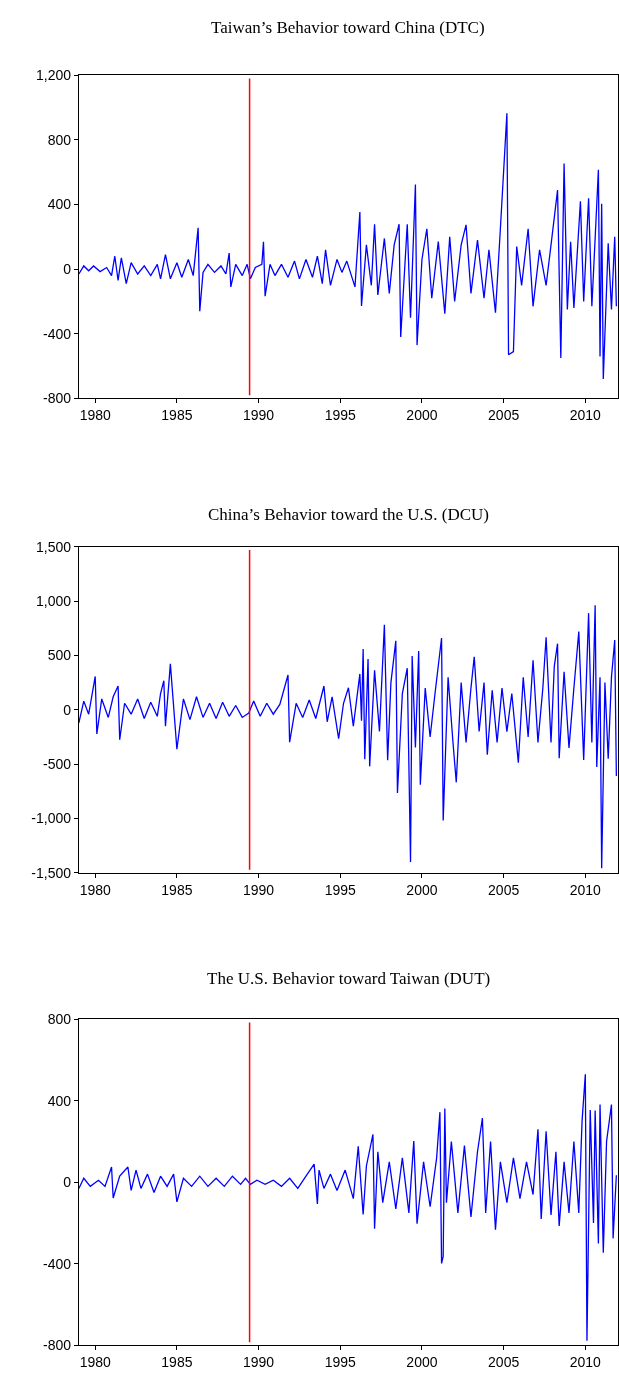 The height and width of the screenshot is (1387, 619). Describe the element at coordinates (57, 764) in the screenshot. I see `y-tick-label: -500` at that location.